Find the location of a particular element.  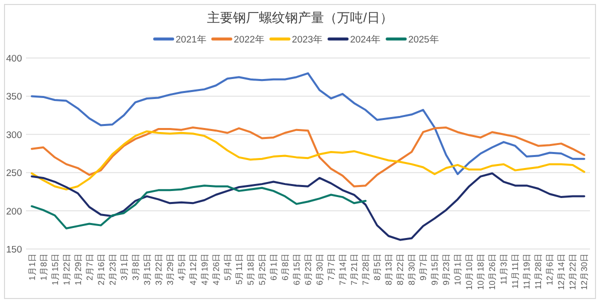

x-tick-label: 11月3日 is located at coordinates (503, 269).